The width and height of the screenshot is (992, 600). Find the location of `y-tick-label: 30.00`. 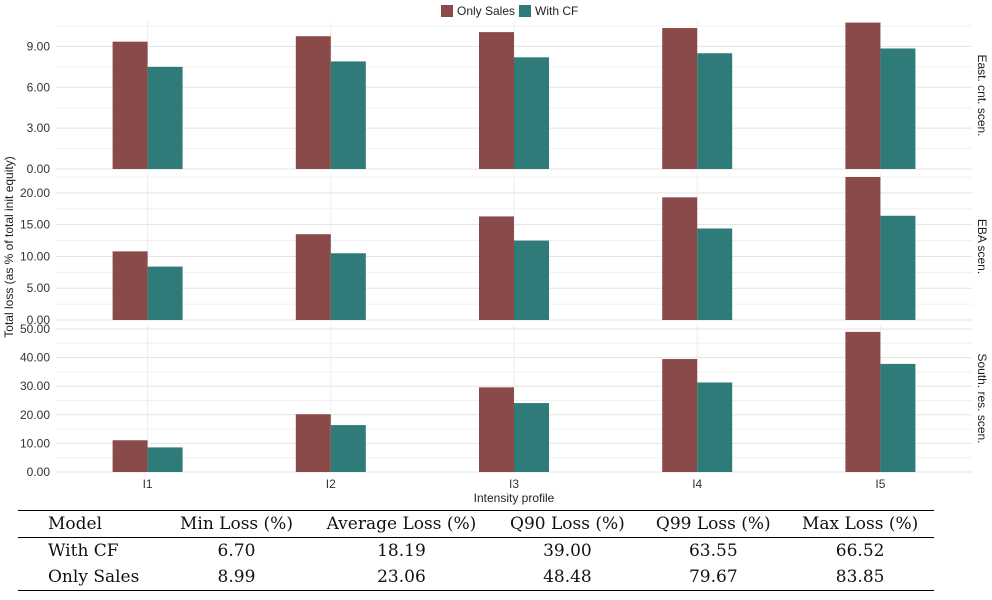

y-tick-label: 30.00 is located at coordinates (35, 386).